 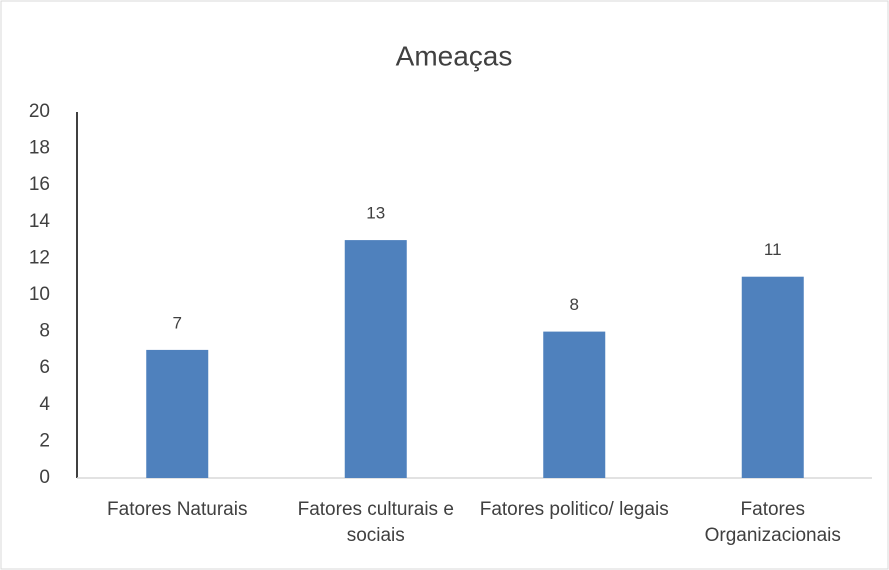 I want to click on x-tick-label: Fatores politico/ legais, so click(x=574, y=509).